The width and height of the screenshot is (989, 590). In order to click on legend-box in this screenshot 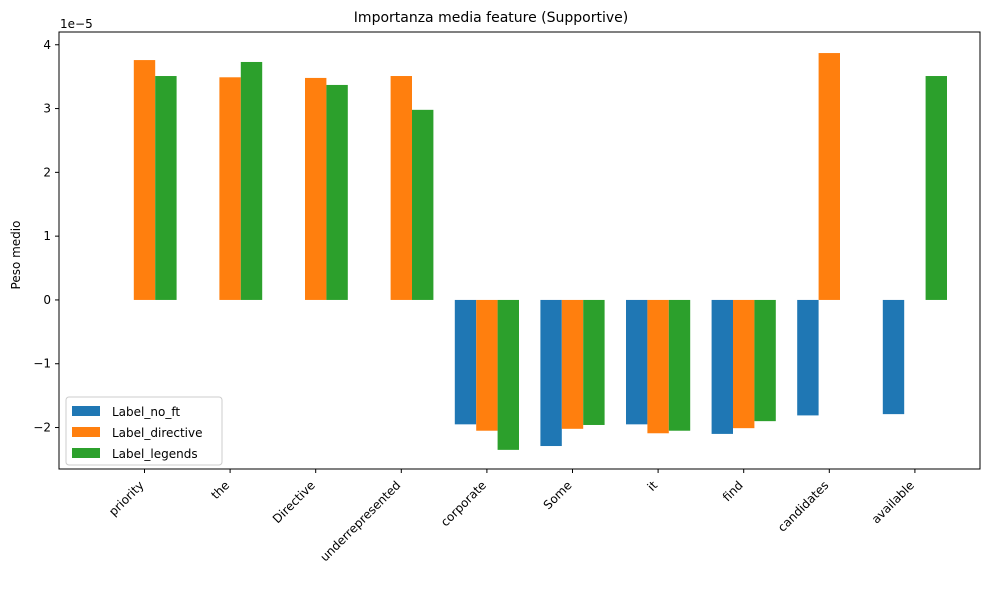, I will do `click(144, 431)`.